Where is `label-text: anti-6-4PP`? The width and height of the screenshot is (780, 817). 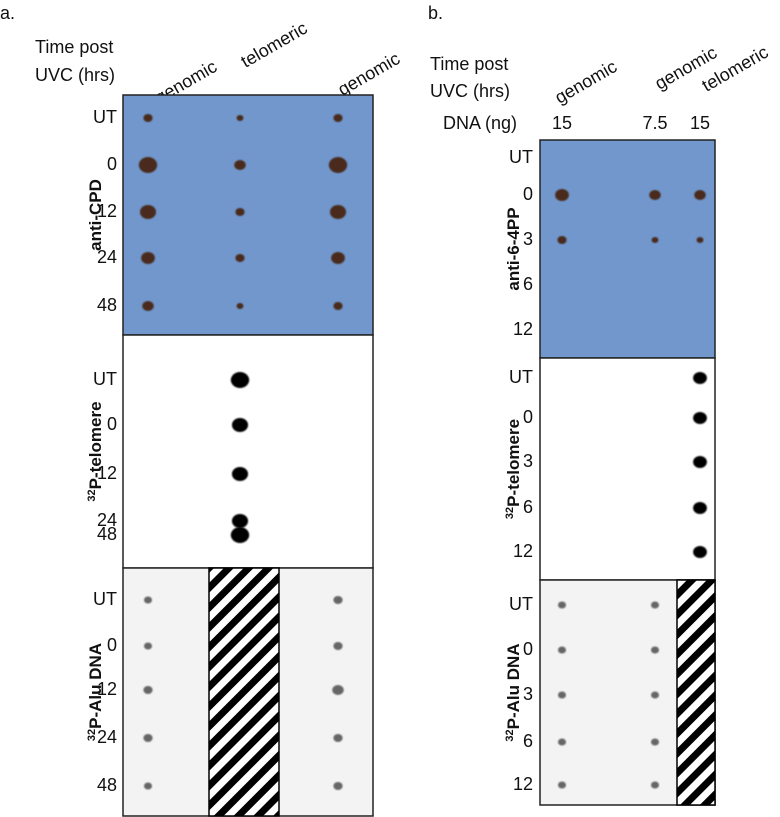
label-text: anti-6-4PP is located at coordinates (513, 248).